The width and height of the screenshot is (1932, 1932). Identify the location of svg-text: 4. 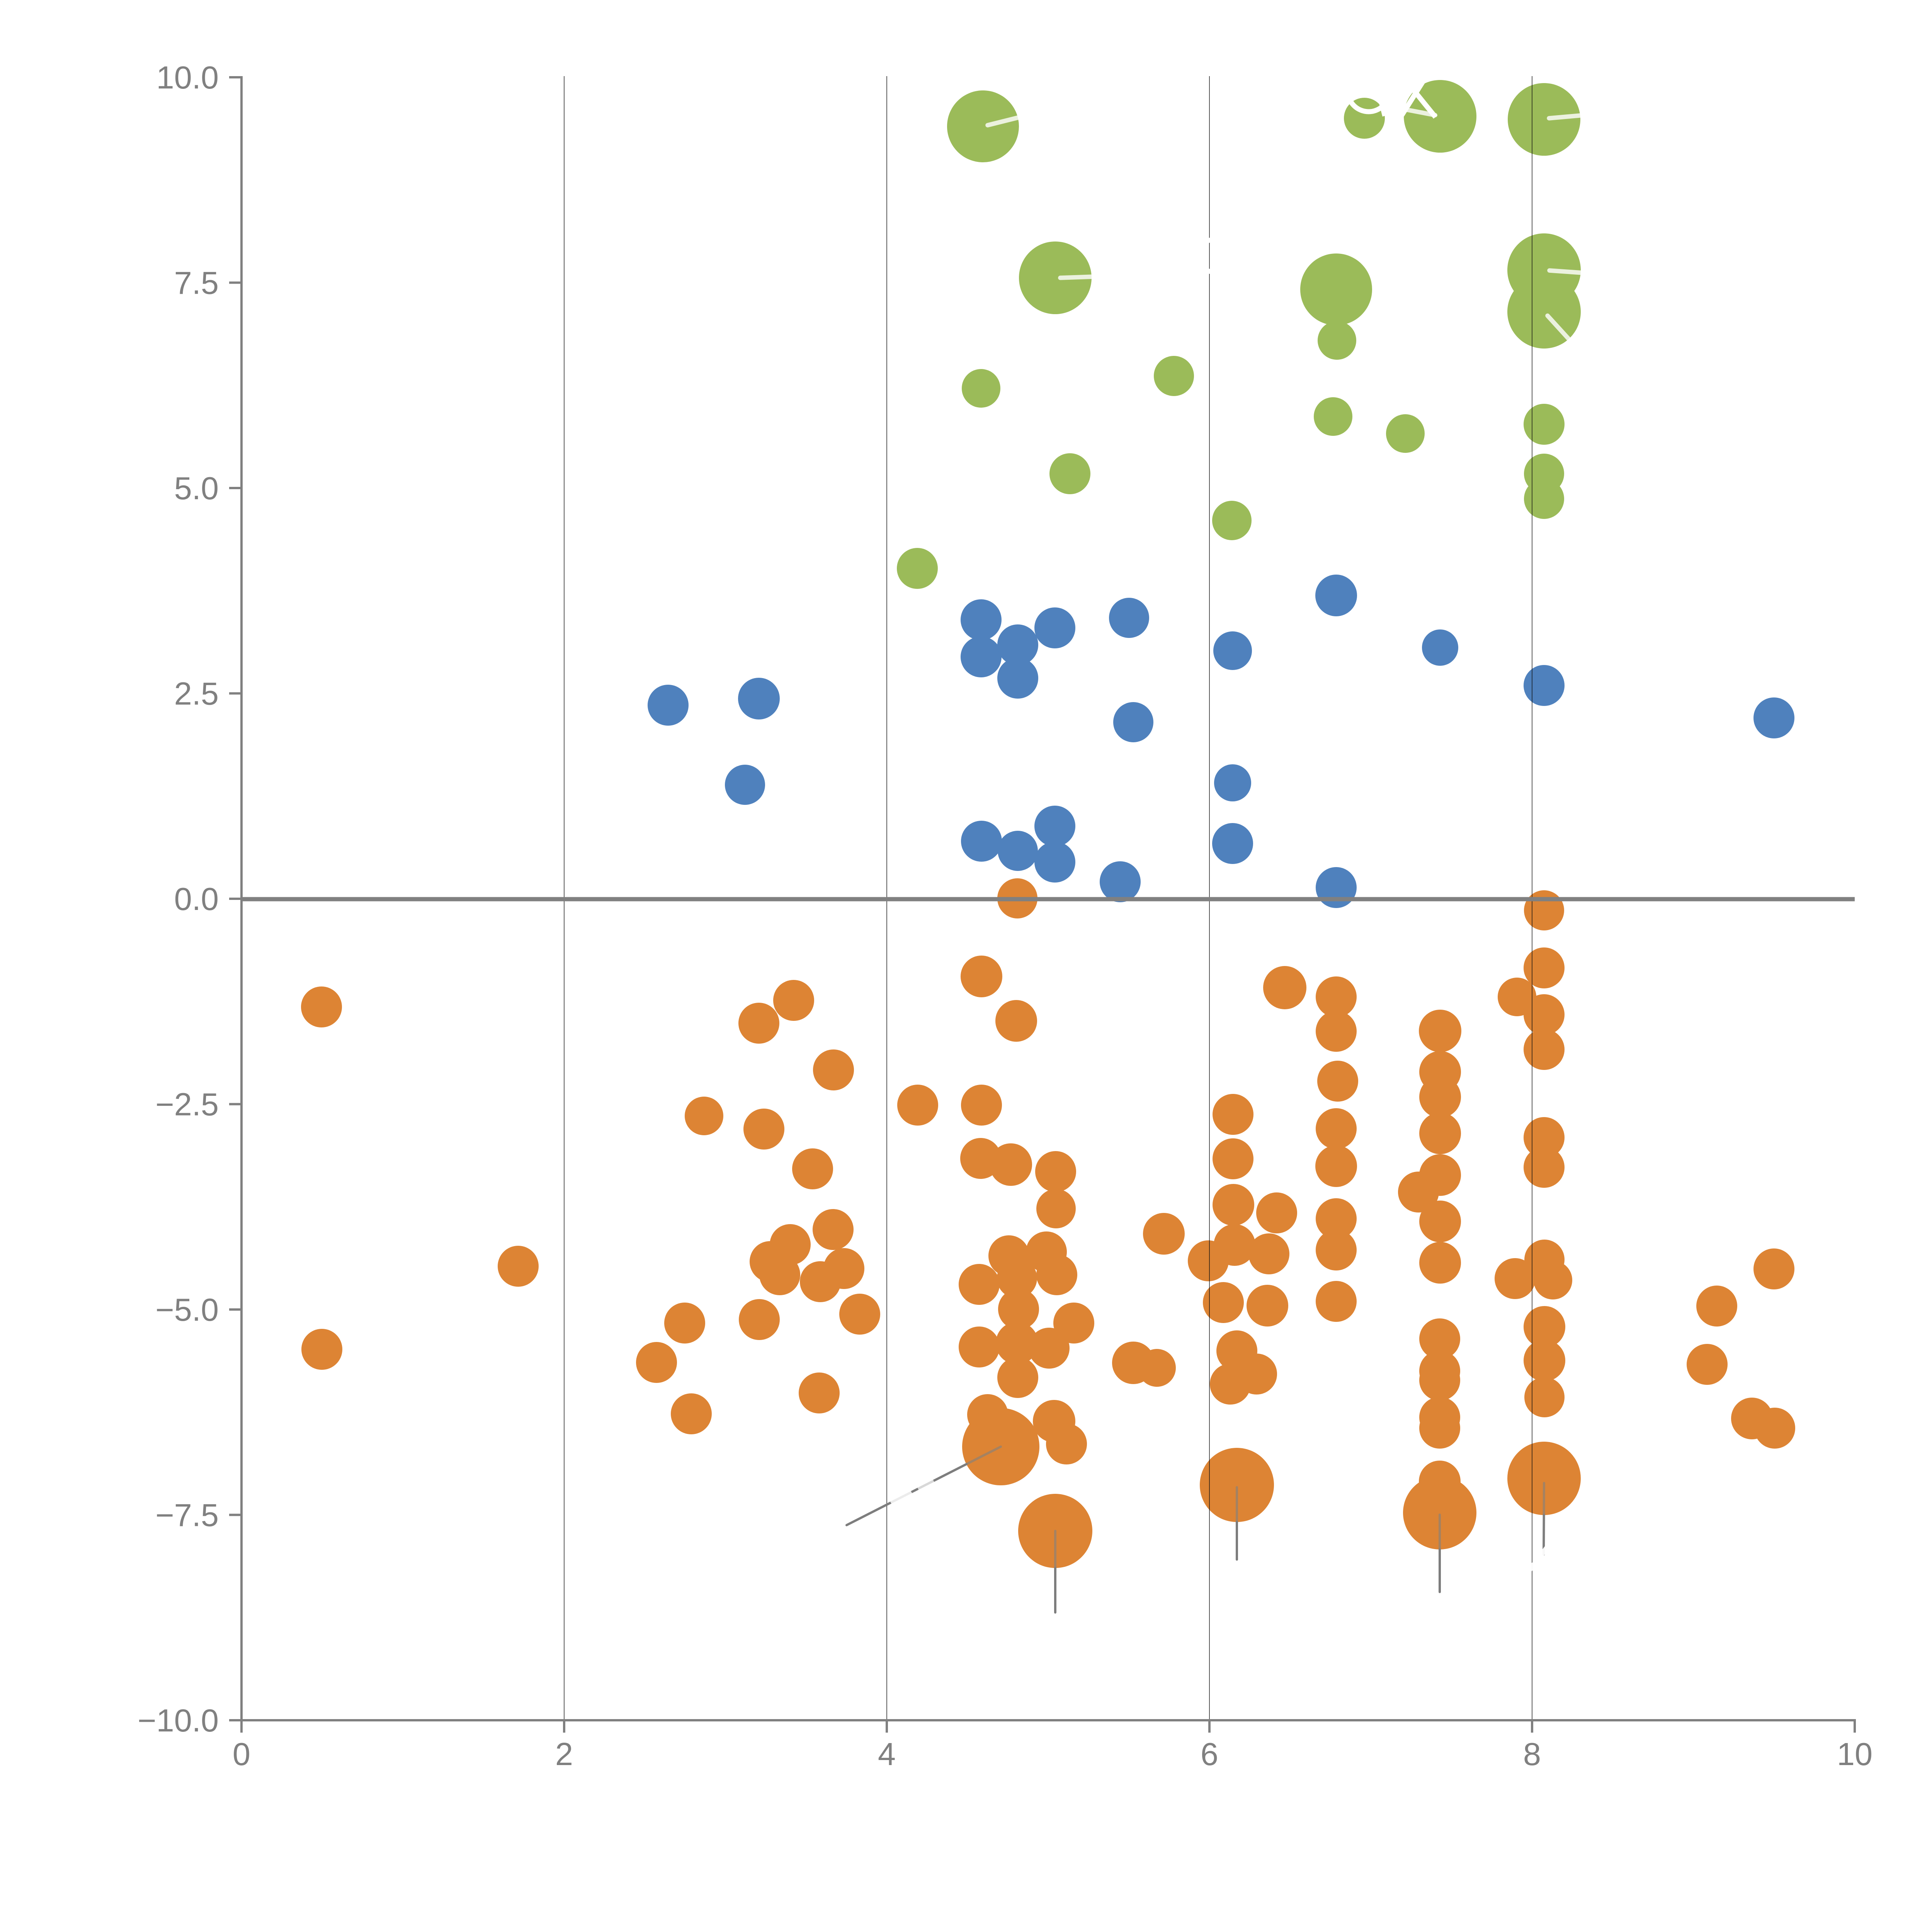
(887, 1754).